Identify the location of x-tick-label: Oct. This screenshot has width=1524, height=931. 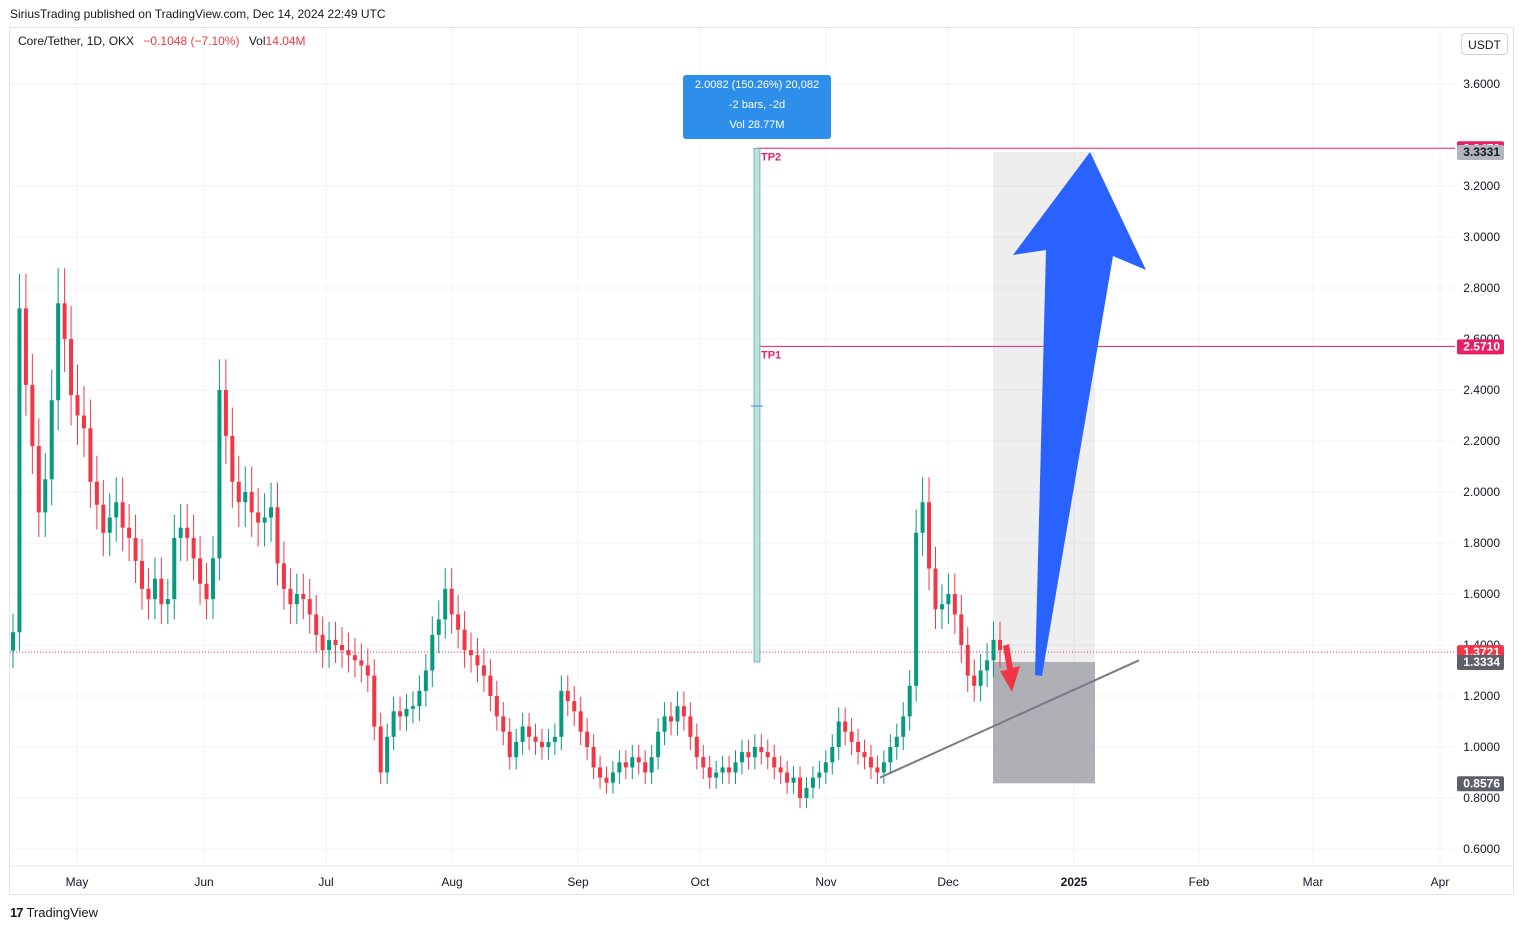
(700, 882).